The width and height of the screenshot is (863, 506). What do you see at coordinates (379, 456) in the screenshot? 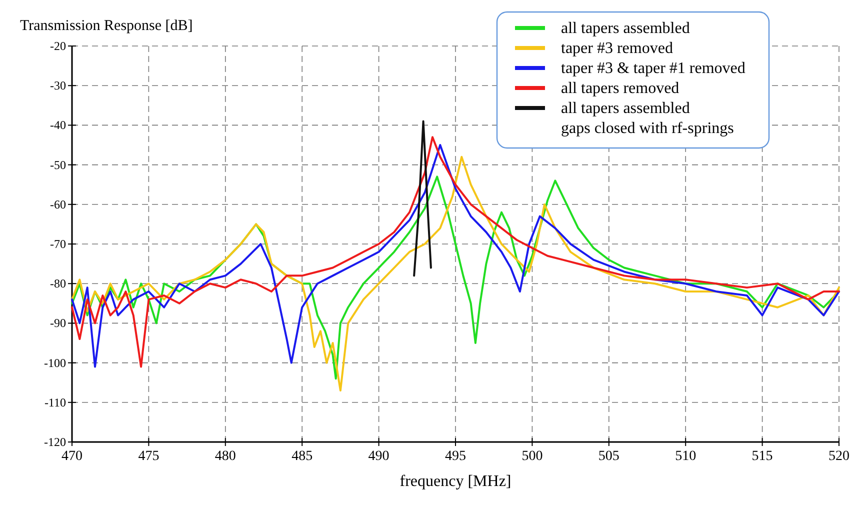
I see `x-tick-label: 490` at bounding box center [379, 456].